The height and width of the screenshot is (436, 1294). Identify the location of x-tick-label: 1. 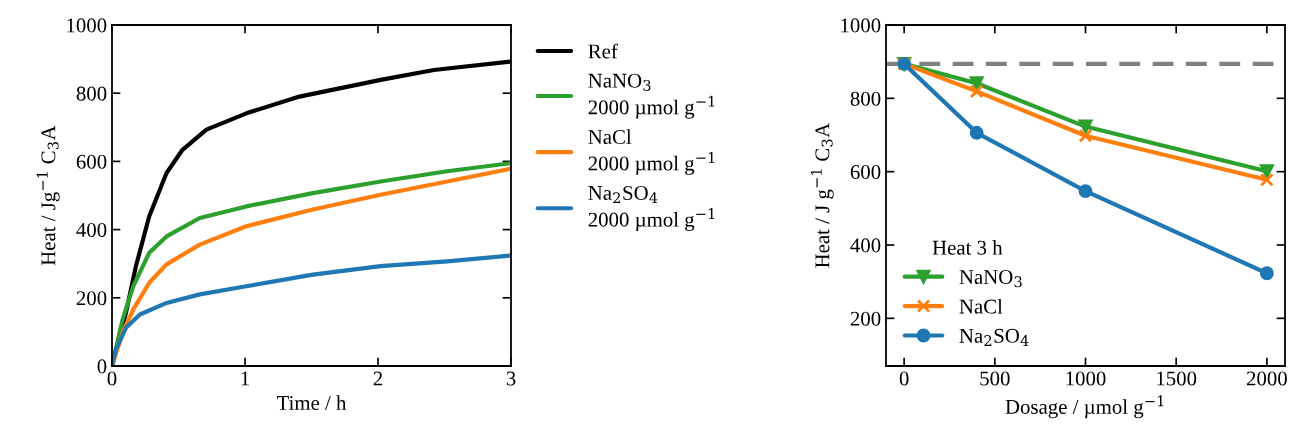
(245, 378).